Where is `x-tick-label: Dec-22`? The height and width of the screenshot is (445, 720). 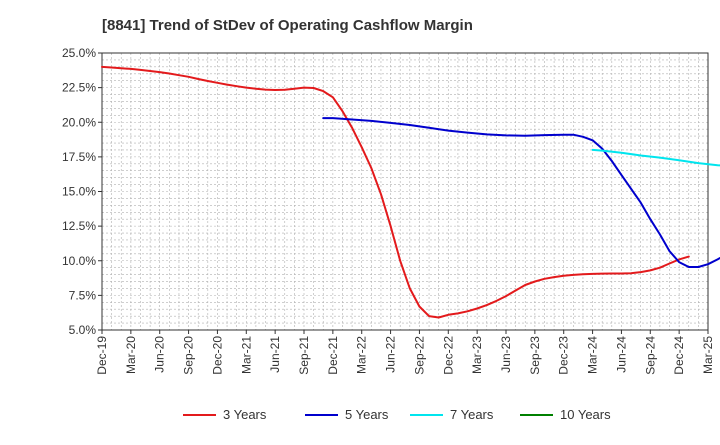
x-tick-label: Dec-22 is located at coordinates (448, 355).